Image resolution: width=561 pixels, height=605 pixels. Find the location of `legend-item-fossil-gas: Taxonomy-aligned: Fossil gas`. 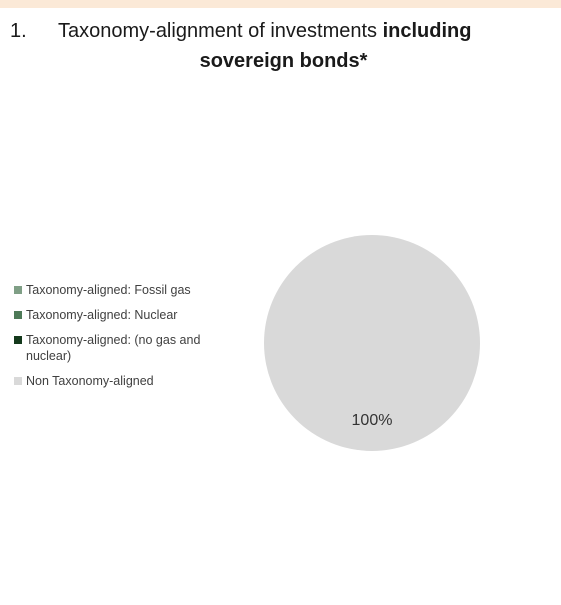

legend-item-fossil-gas: Taxonomy-aligned: Fossil gas is located at coordinates (109, 290).